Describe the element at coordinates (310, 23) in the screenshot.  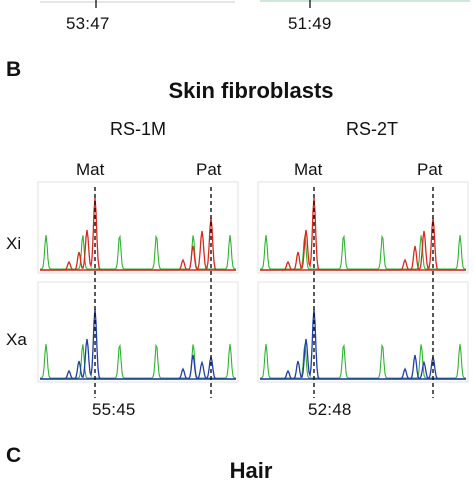
I see `ratio-top-right: 51:49` at that location.